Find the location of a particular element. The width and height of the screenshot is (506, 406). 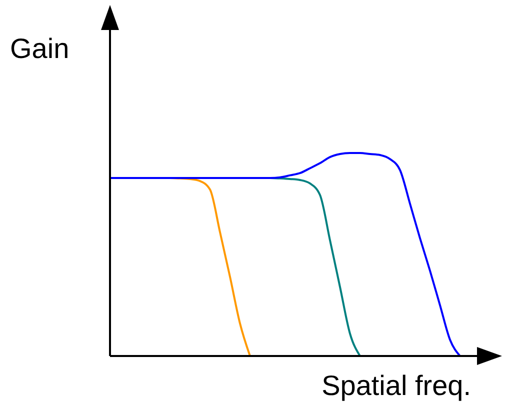

x-axis-title: Spatial freq. is located at coordinates (396, 385).